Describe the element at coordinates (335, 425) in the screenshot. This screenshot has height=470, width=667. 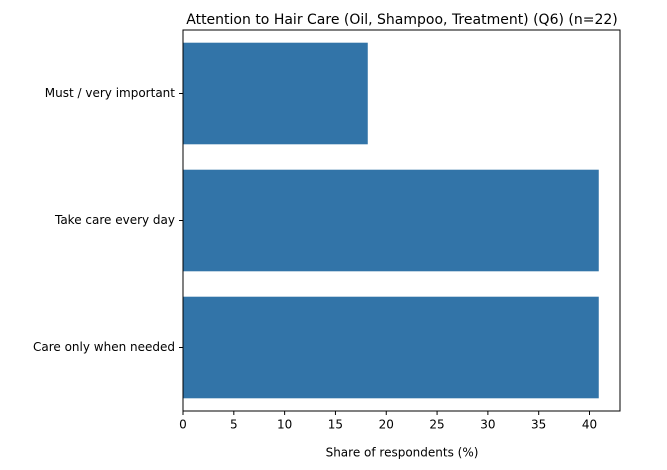
I see `x-tick-label: 15` at that location.